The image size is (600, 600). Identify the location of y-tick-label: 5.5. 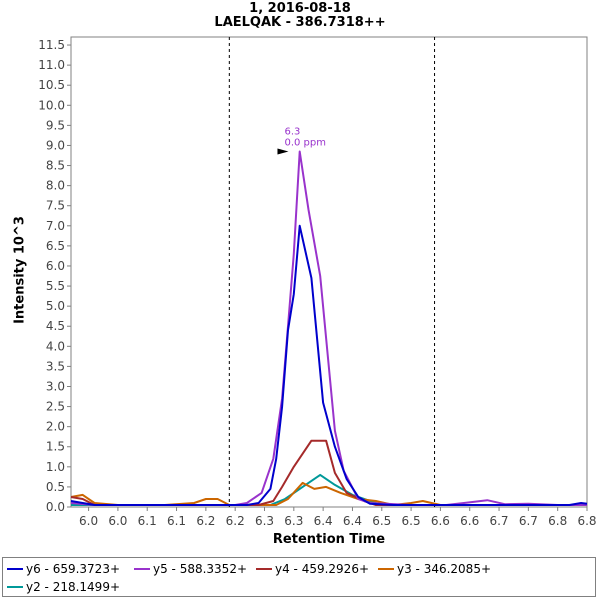
(55, 286).